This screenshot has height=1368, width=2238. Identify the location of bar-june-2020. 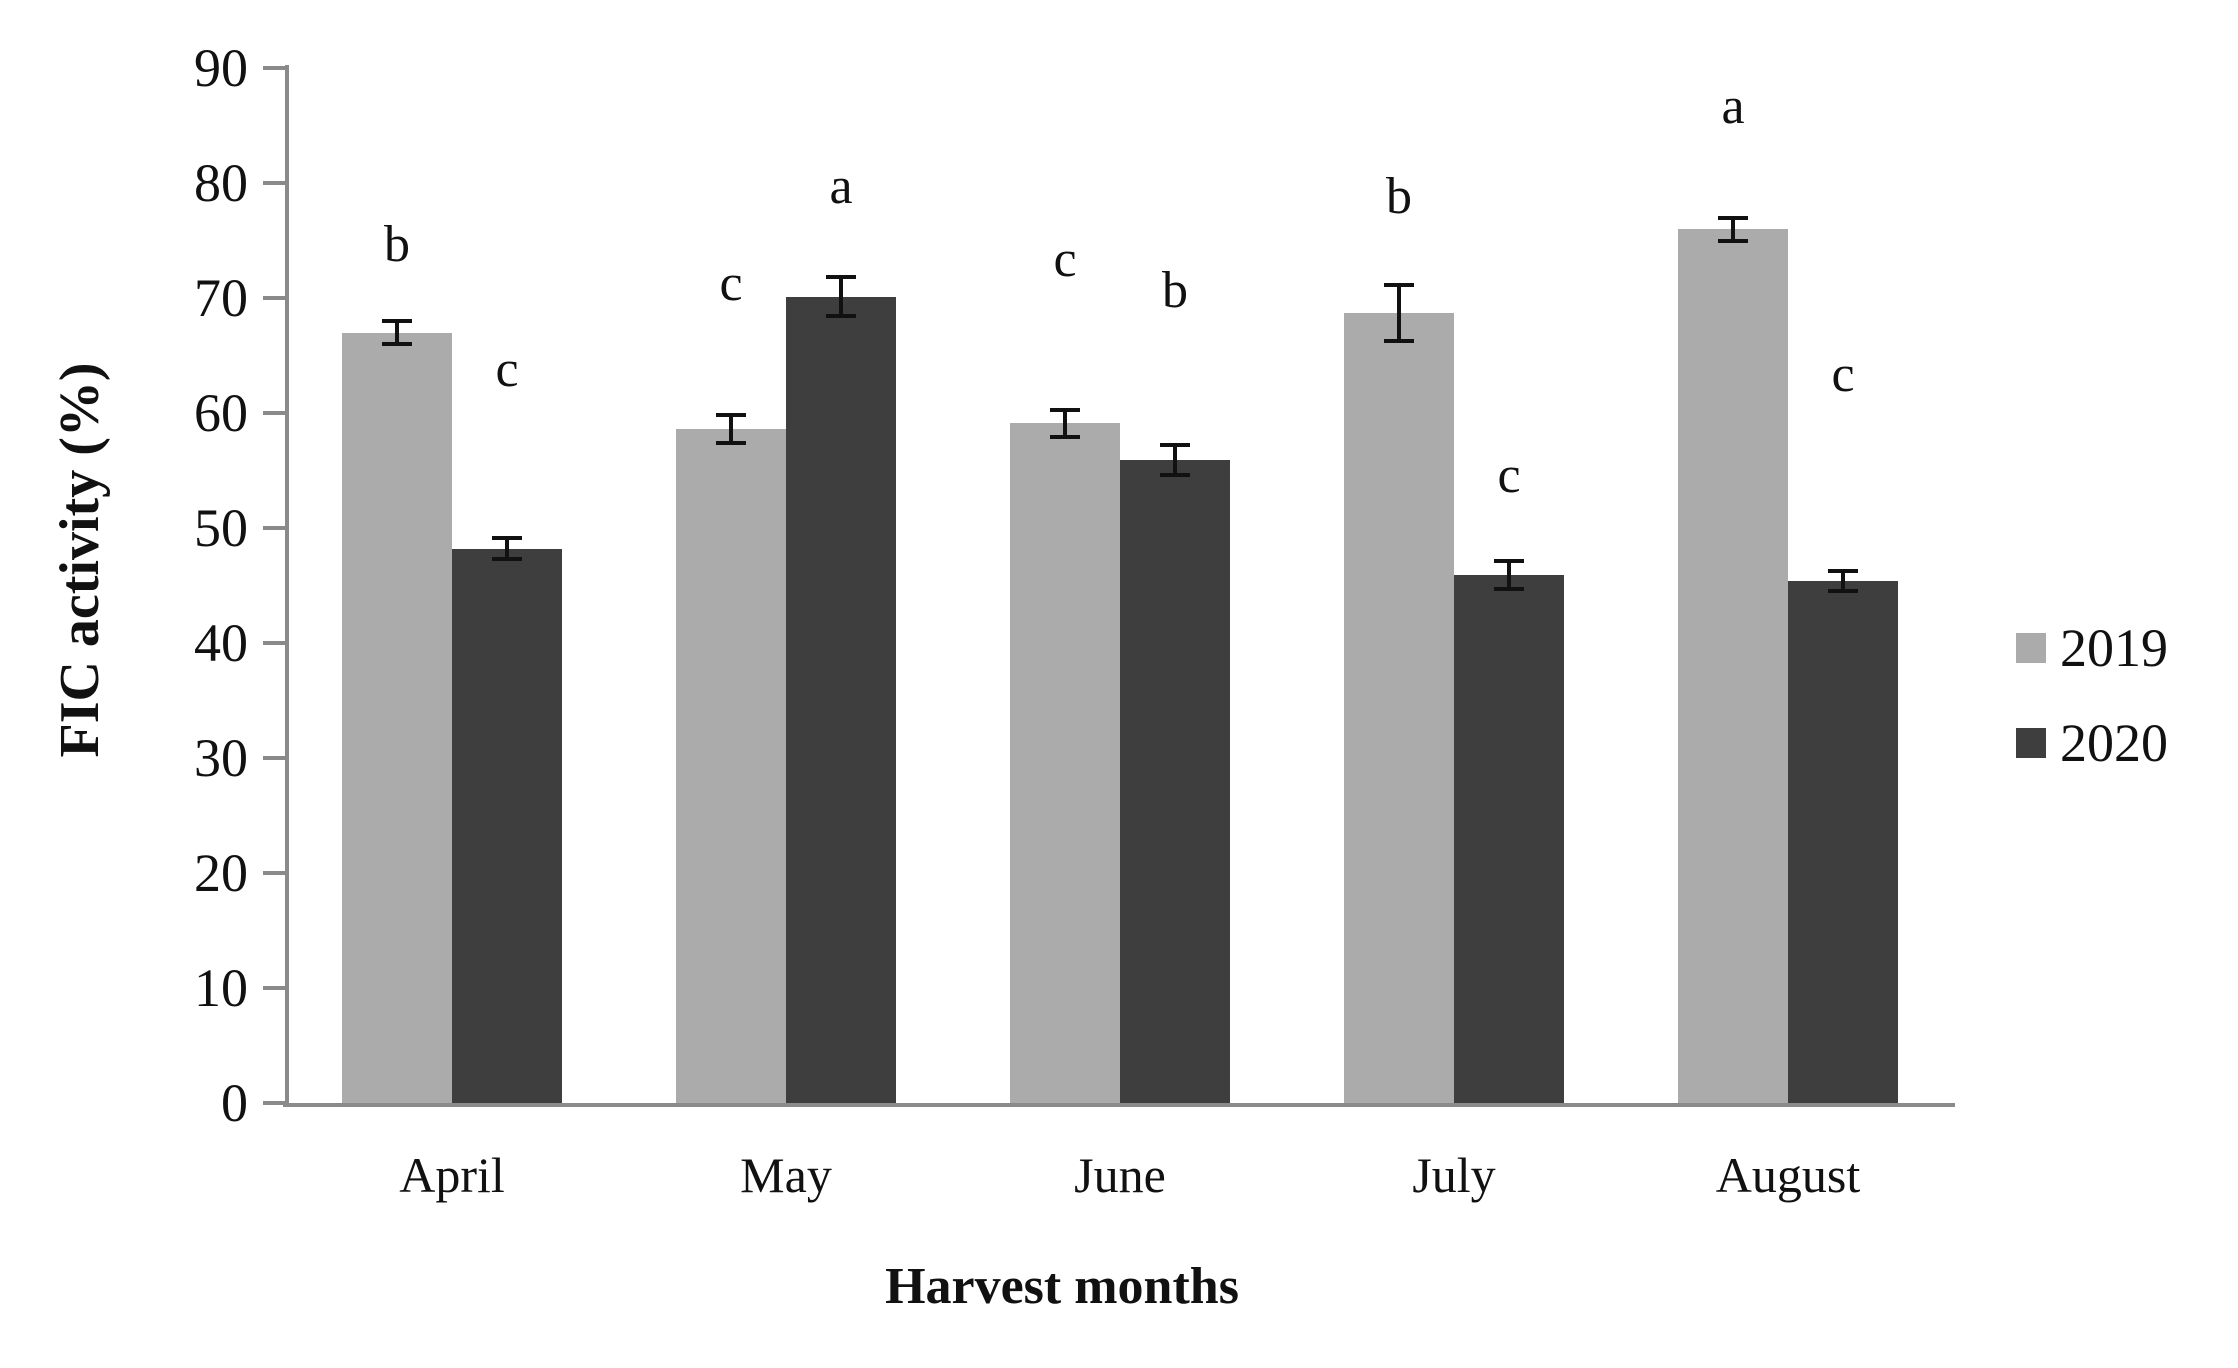
(1175, 781).